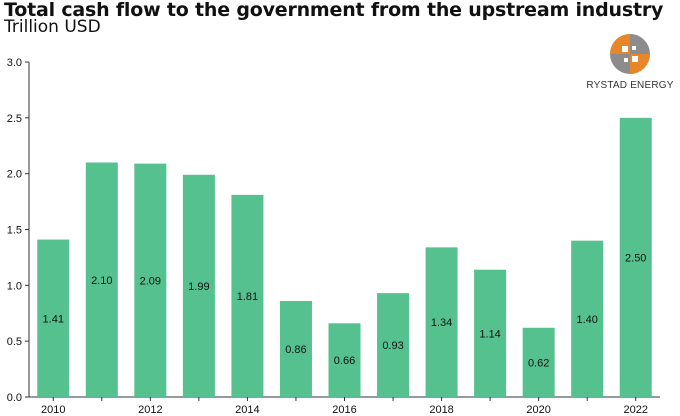 Image resolution: width=680 pixels, height=416 pixels. I want to click on y-tick-label: 3.0, so click(14, 63).